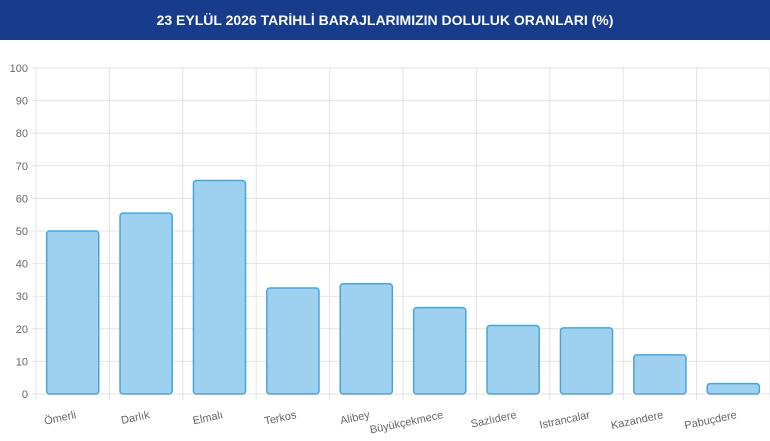  Describe the element at coordinates (60, 418) in the screenshot. I see `x-tick-label: Ömerli` at that location.